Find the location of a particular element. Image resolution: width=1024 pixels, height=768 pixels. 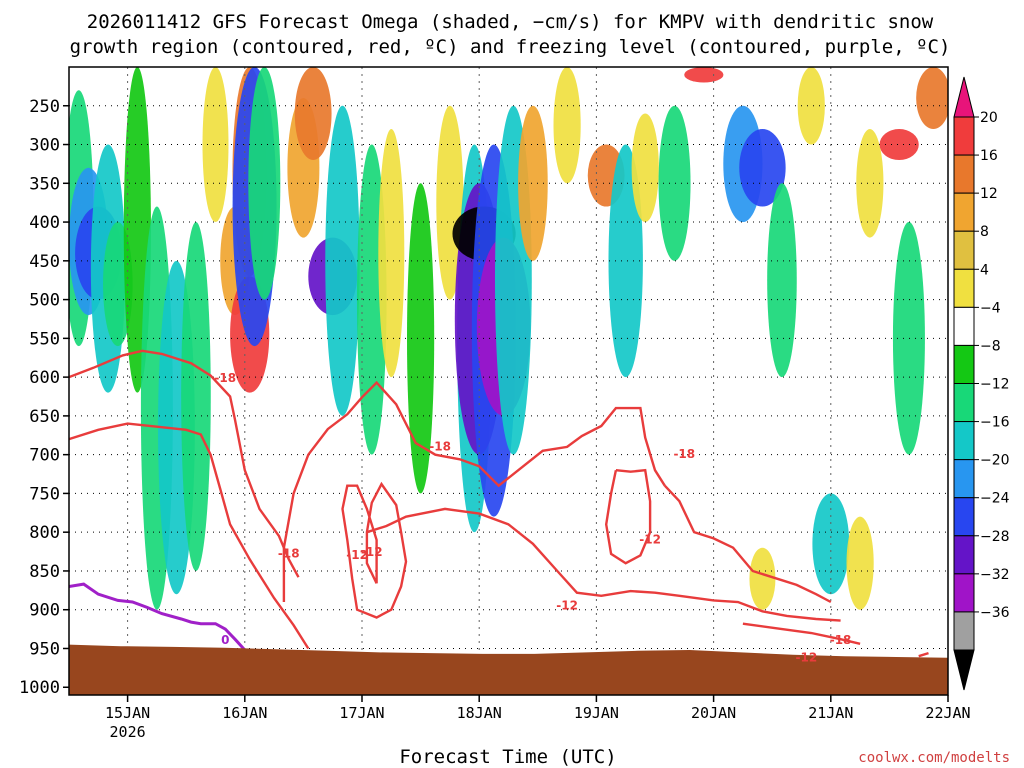

y-tick-label: 800 is located at coordinates (44, 533).